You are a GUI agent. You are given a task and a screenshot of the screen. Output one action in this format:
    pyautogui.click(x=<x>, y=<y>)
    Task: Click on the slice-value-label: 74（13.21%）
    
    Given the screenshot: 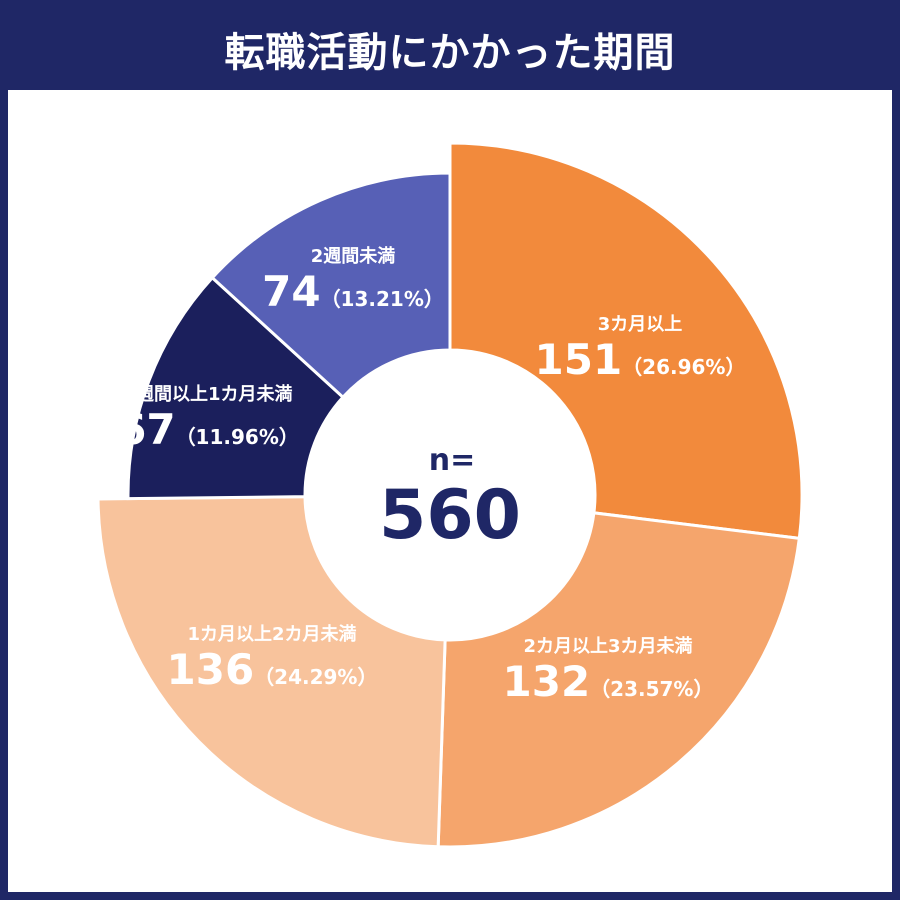 What is the action you would take?
    pyautogui.click(x=353, y=291)
    